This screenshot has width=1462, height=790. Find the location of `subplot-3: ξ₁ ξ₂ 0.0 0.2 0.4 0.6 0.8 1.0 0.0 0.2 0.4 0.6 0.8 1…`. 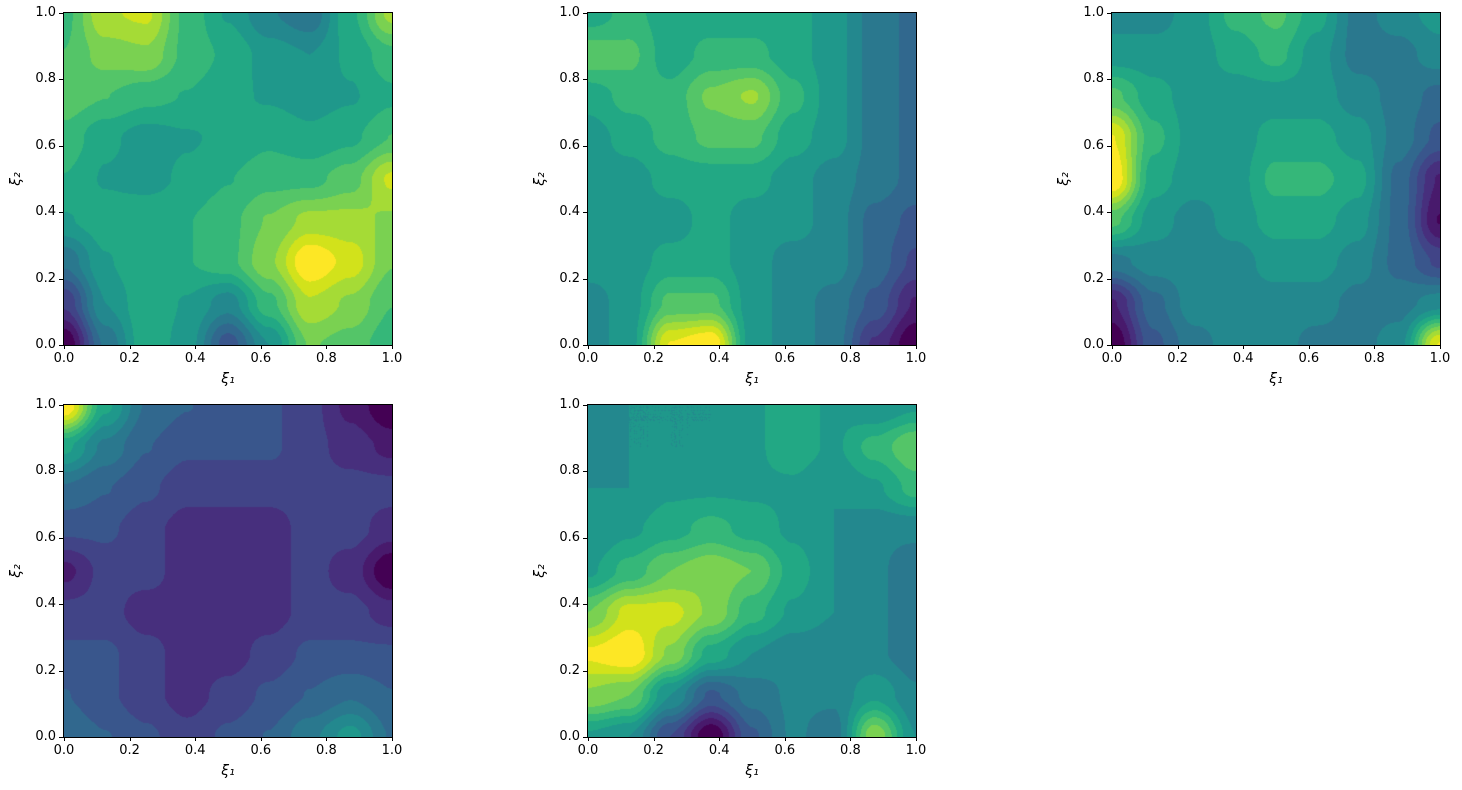

subplot-3: ξ₁ ξ₂ 0.0 0.2 0.4 0.6 0.8 1.0 0.0 0.2 0.4 0.6 0.8 1… is located at coordinates (1253, 196).